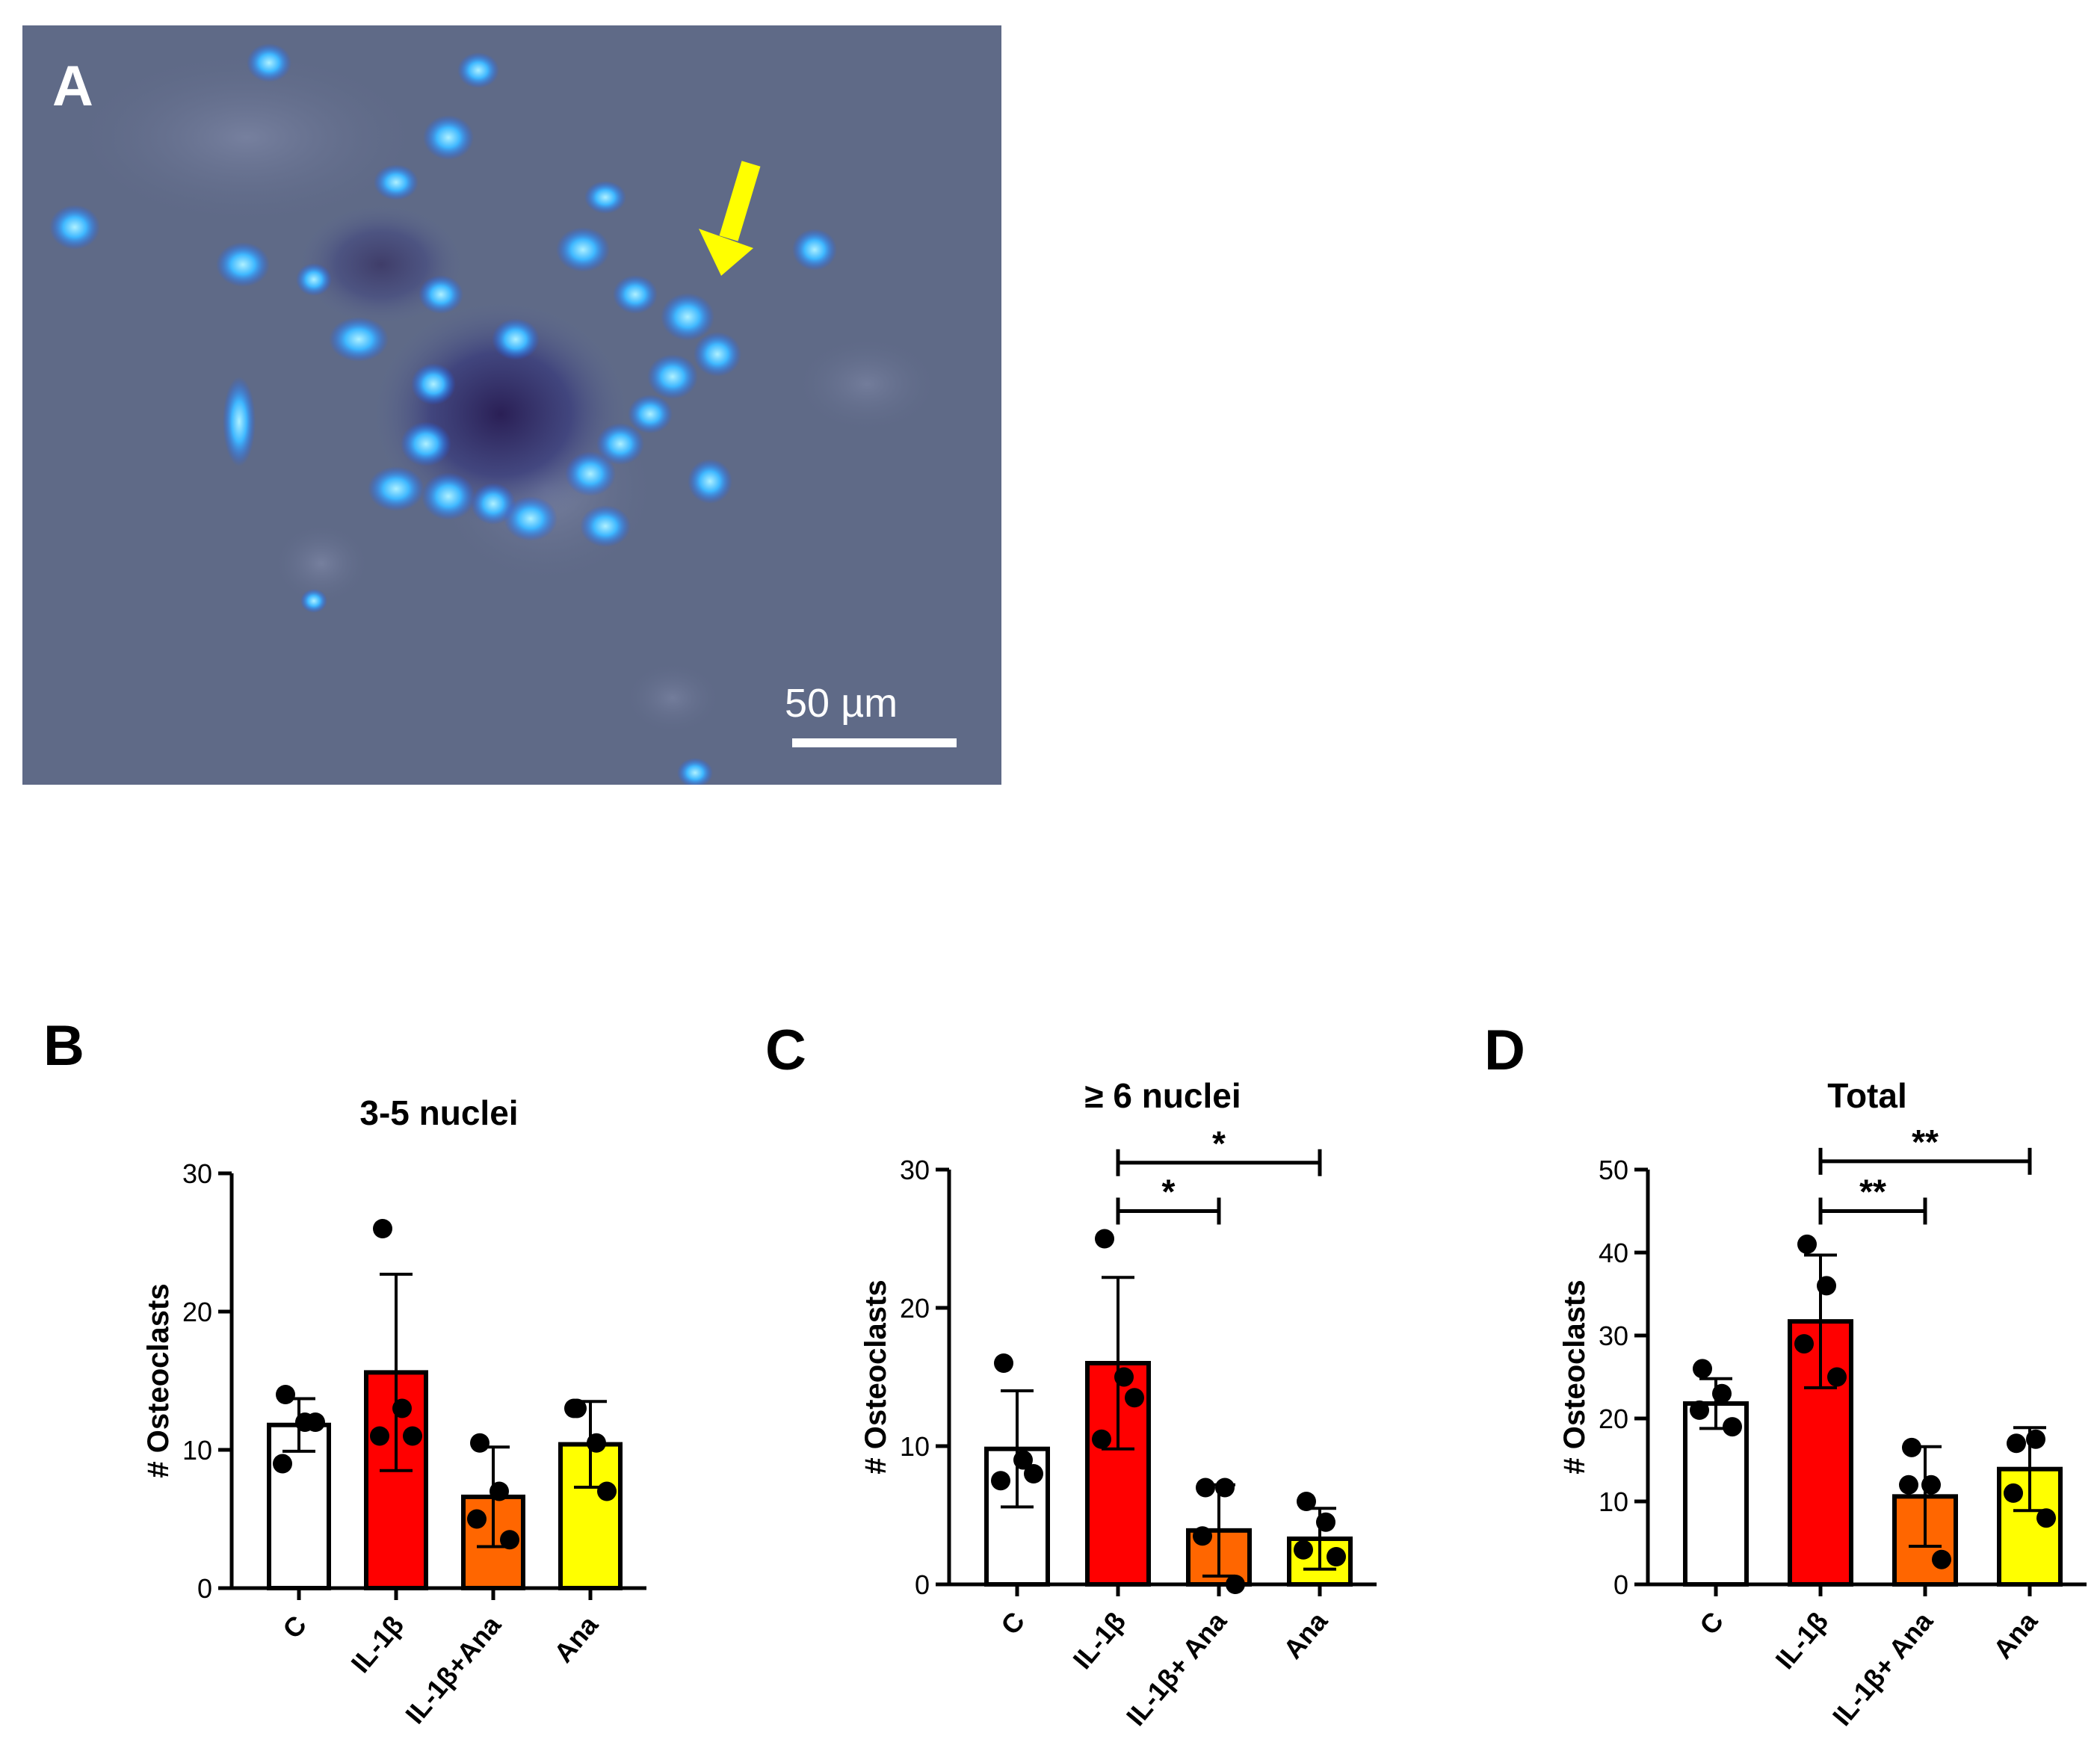 Image resolution: width=2100 pixels, height=1760 pixels. I want to click on chart-title: 3-5 nuclei, so click(438, 1112).